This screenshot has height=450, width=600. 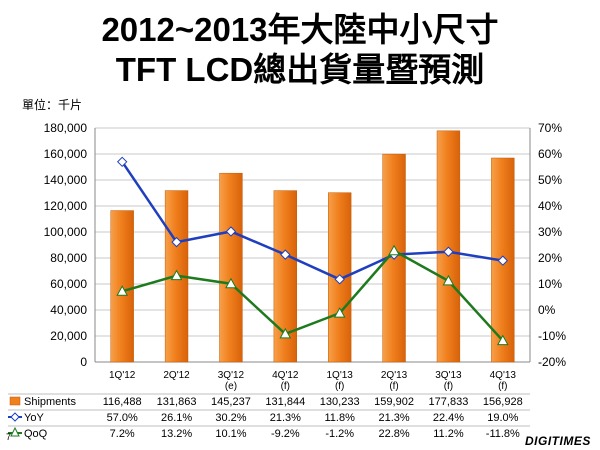 I want to click on shipments-data-label: 156,928, so click(x=503, y=402).